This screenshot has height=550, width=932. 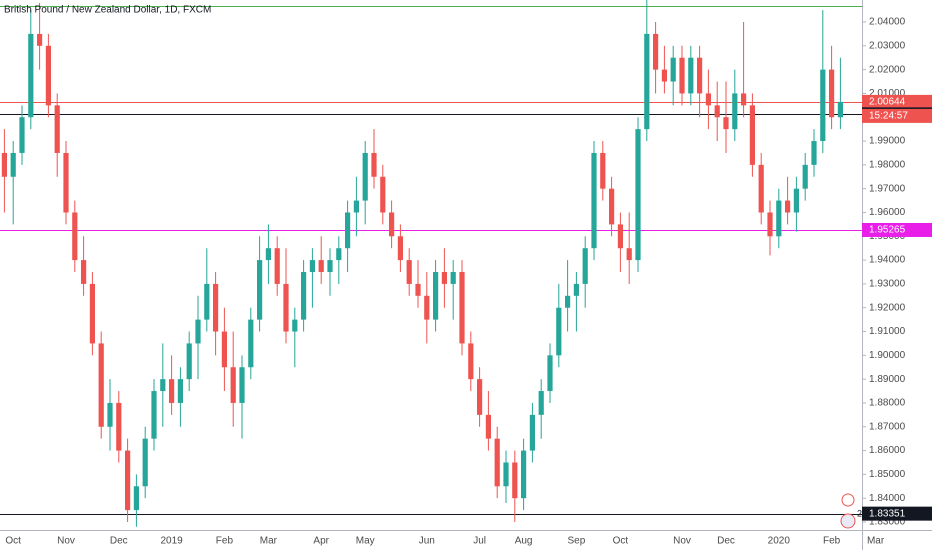 What do you see at coordinates (726, 541) in the screenshot?
I see `x-tick-label: Dec` at bounding box center [726, 541].